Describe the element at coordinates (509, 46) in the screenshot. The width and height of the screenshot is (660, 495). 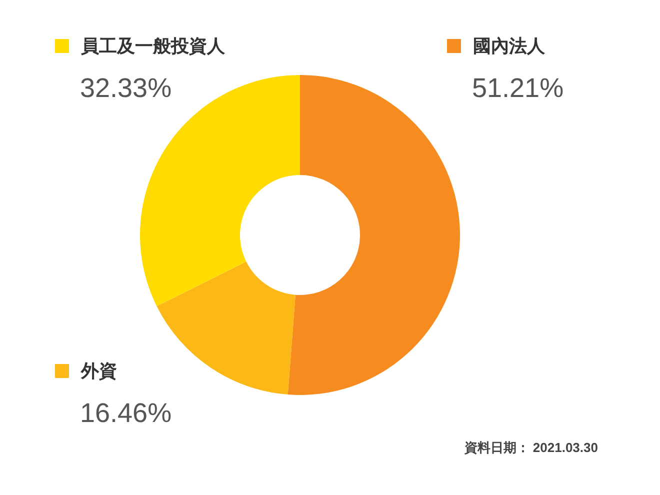
I see `legend-label: 國內法人` at that location.